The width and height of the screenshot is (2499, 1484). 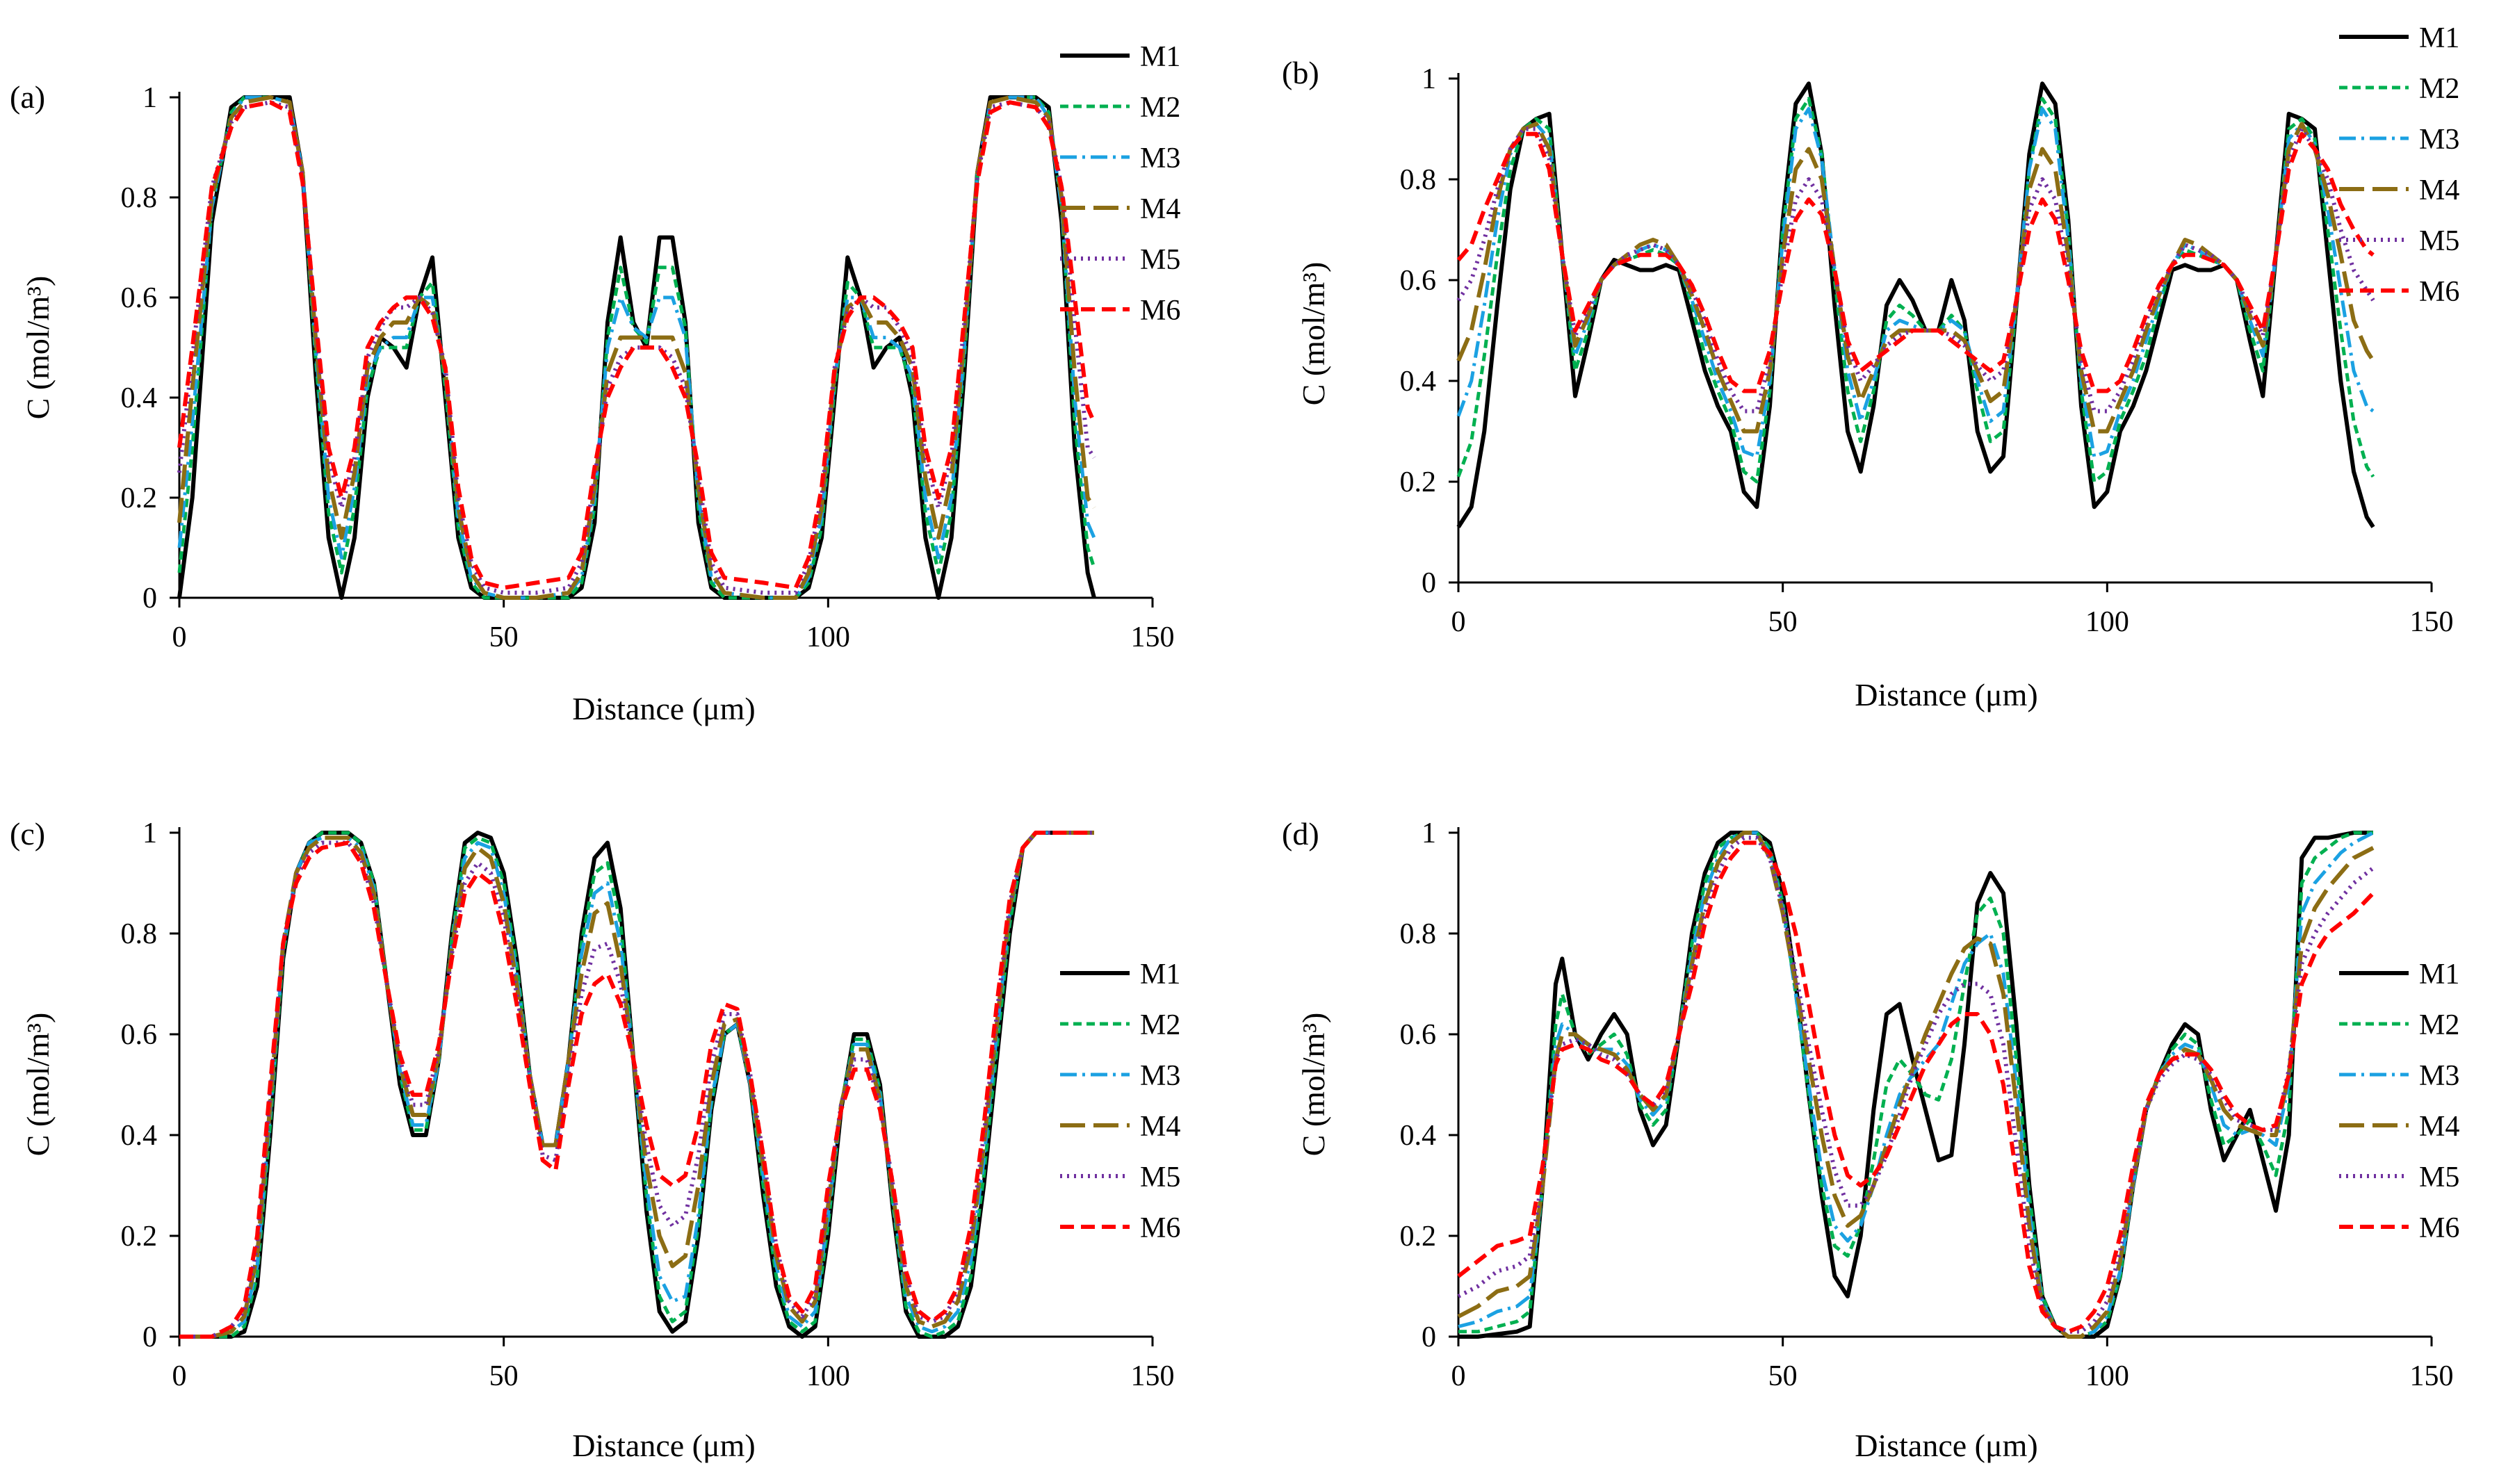 What do you see at coordinates (1120, 1101) in the screenshot?
I see `legend-c: M1 M2 M3 M4 M5 M6` at bounding box center [1120, 1101].